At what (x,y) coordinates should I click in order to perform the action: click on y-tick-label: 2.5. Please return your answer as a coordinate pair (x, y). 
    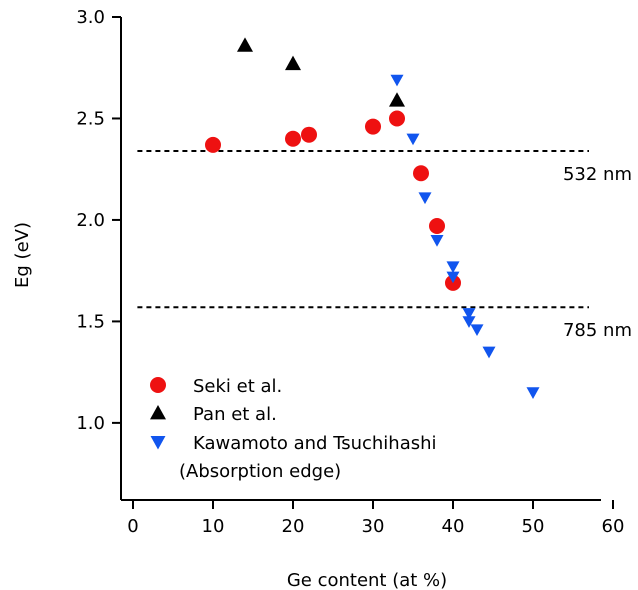
    Looking at the image, I should click on (90, 118).